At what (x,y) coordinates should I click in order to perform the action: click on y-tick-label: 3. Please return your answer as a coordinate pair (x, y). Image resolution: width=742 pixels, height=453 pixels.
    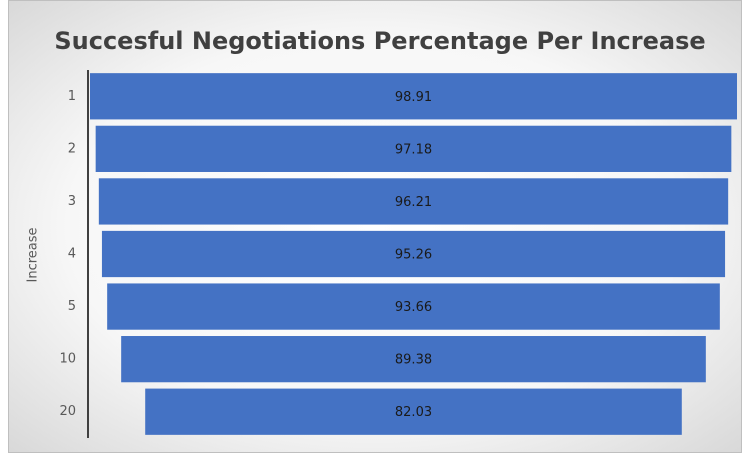
    Looking at the image, I should click on (72, 201).